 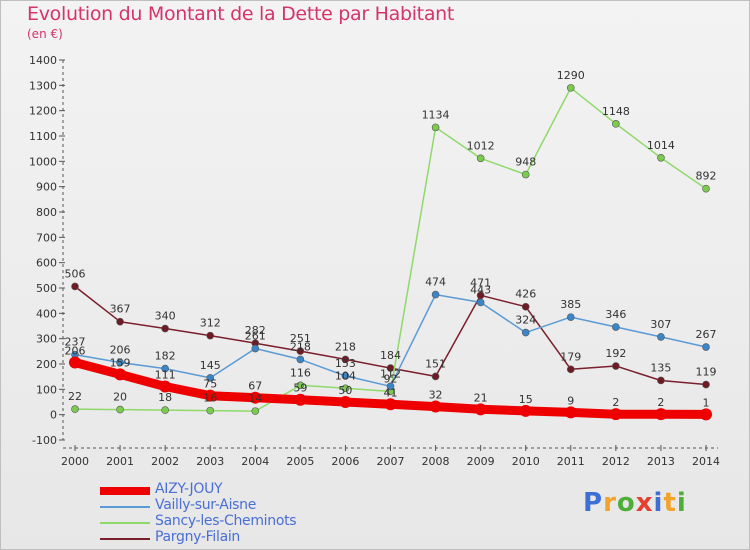 What do you see at coordinates (210, 461) in the screenshot?
I see `x-tick-label: 2003` at bounding box center [210, 461].